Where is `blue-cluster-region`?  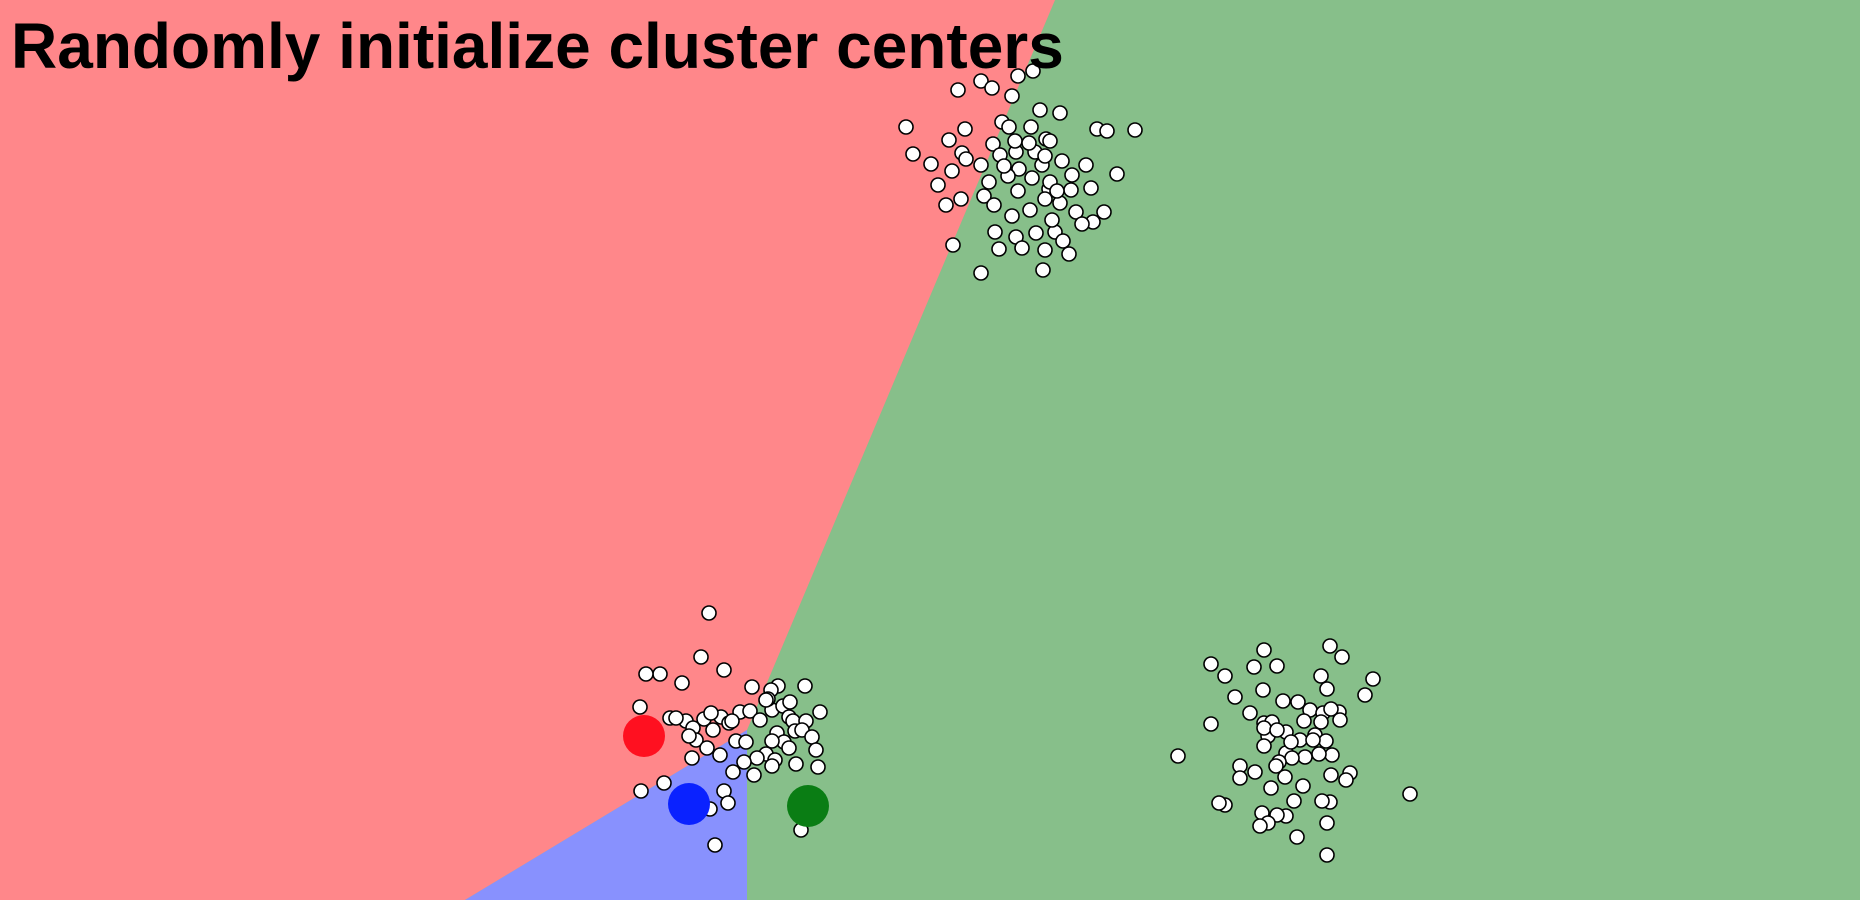 blue-cluster-region is located at coordinates (606, 815).